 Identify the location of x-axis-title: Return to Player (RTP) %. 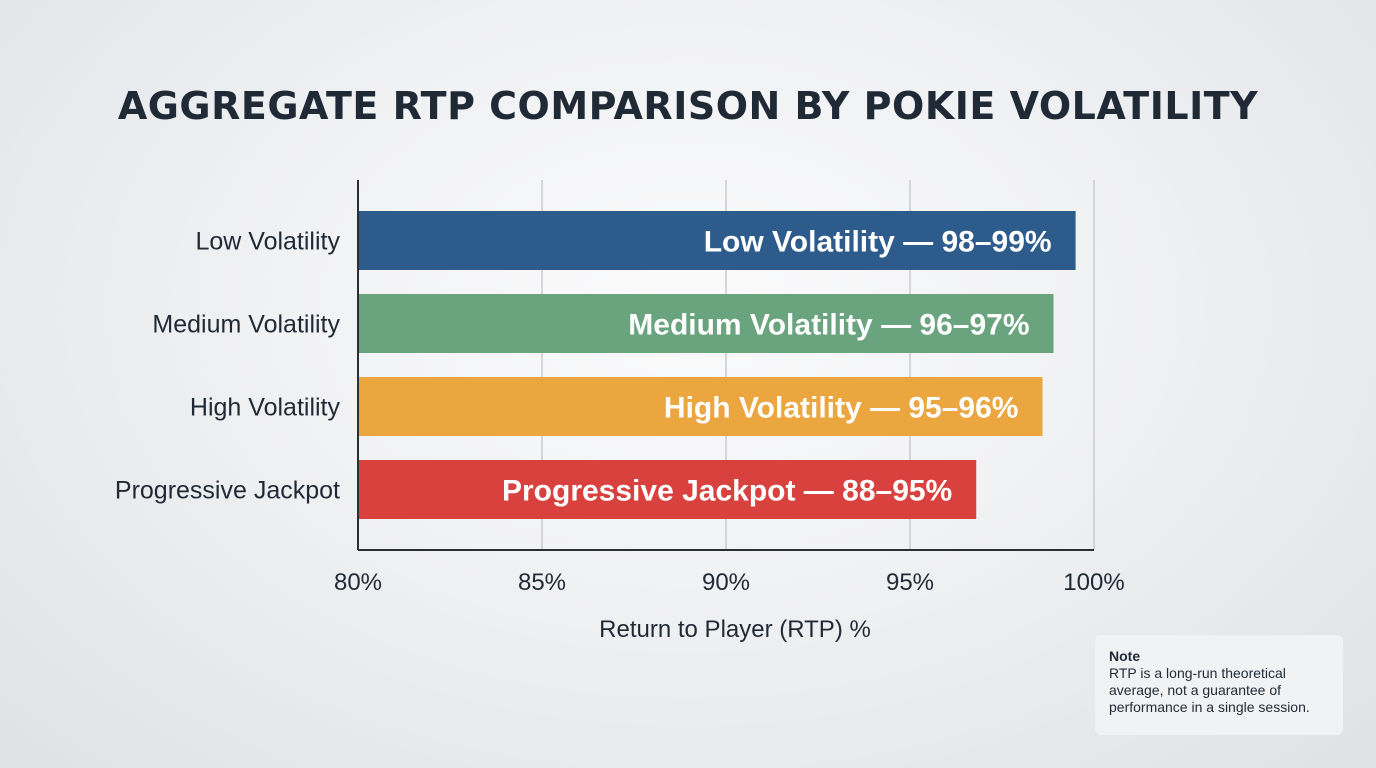
(735, 629).